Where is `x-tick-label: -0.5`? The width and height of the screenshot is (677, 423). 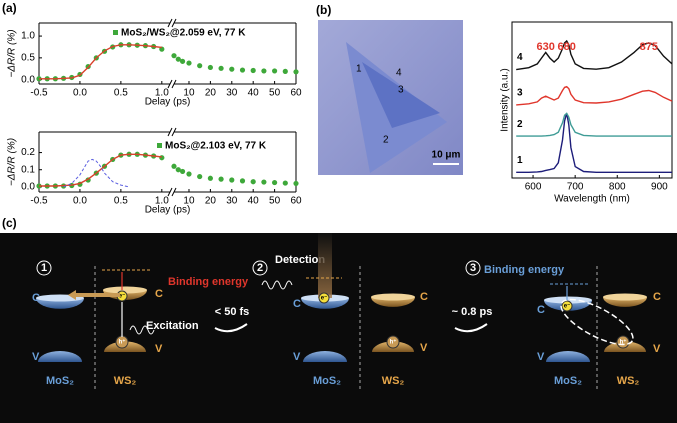
x-tick-label: -0.5 is located at coordinates (39, 93).